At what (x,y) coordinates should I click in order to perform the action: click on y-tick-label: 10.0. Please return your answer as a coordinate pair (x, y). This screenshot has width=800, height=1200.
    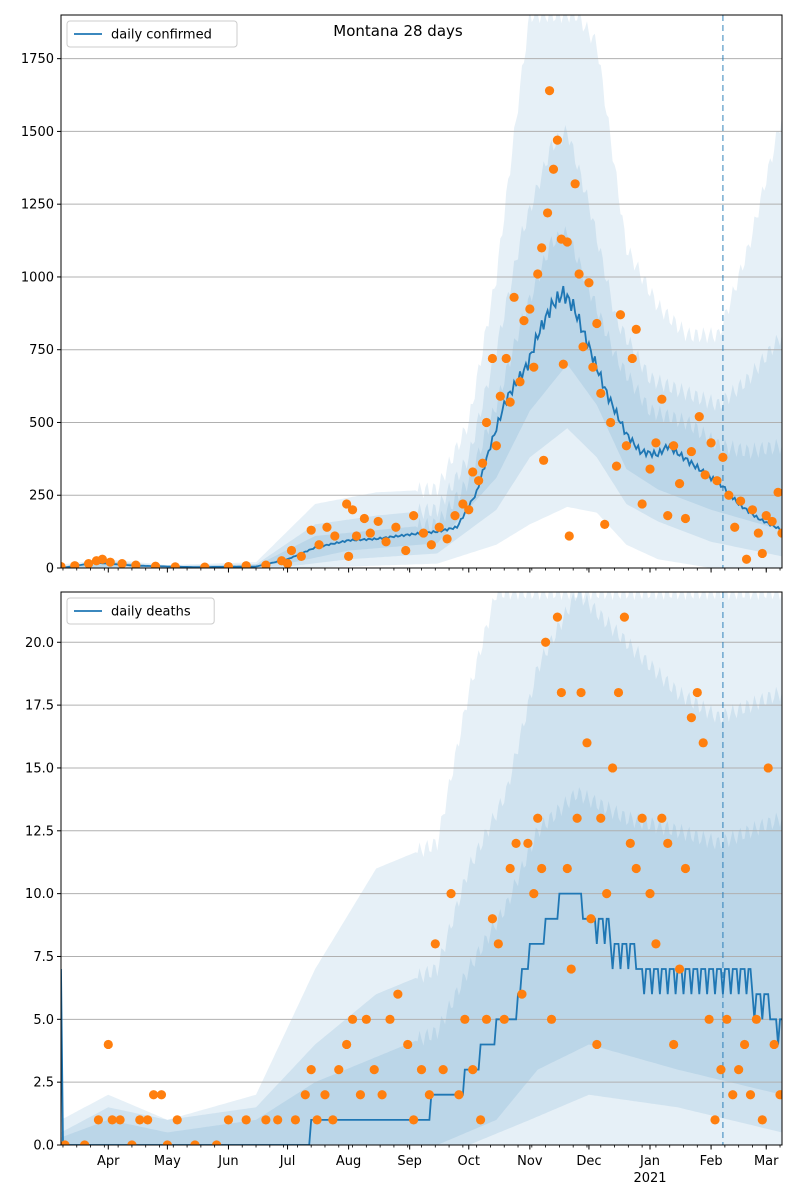
    Looking at the image, I should click on (39, 894).